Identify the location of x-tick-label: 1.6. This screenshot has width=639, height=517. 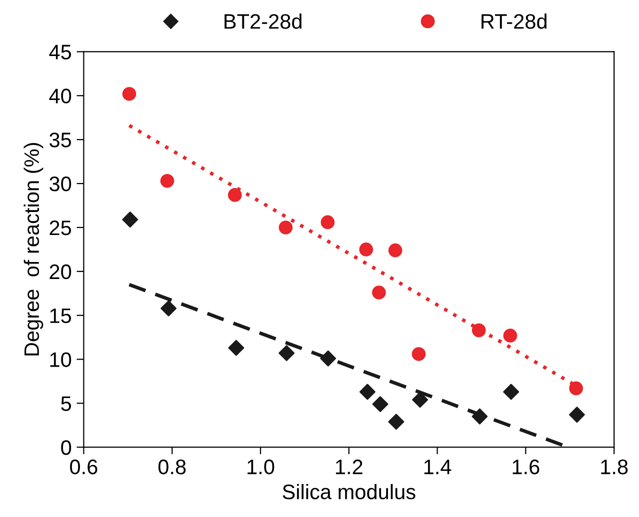
(526, 467).